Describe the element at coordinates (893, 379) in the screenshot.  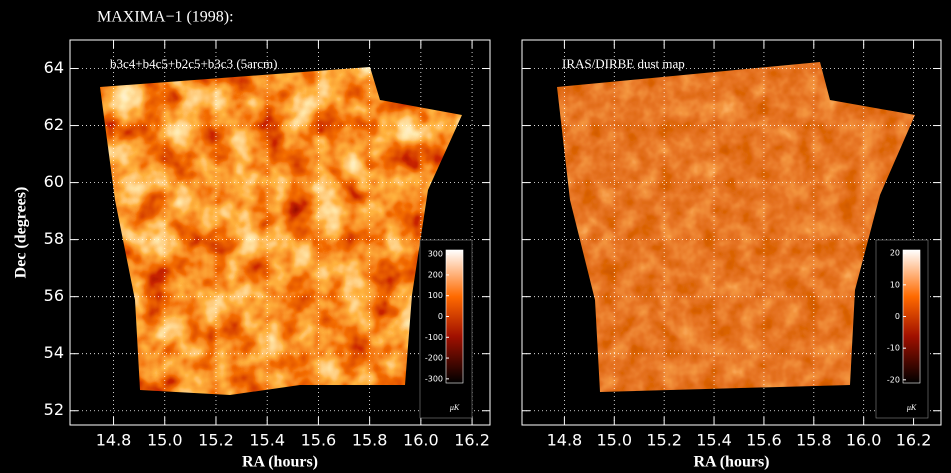
I see `colorbar-tick-label: -20` at that location.